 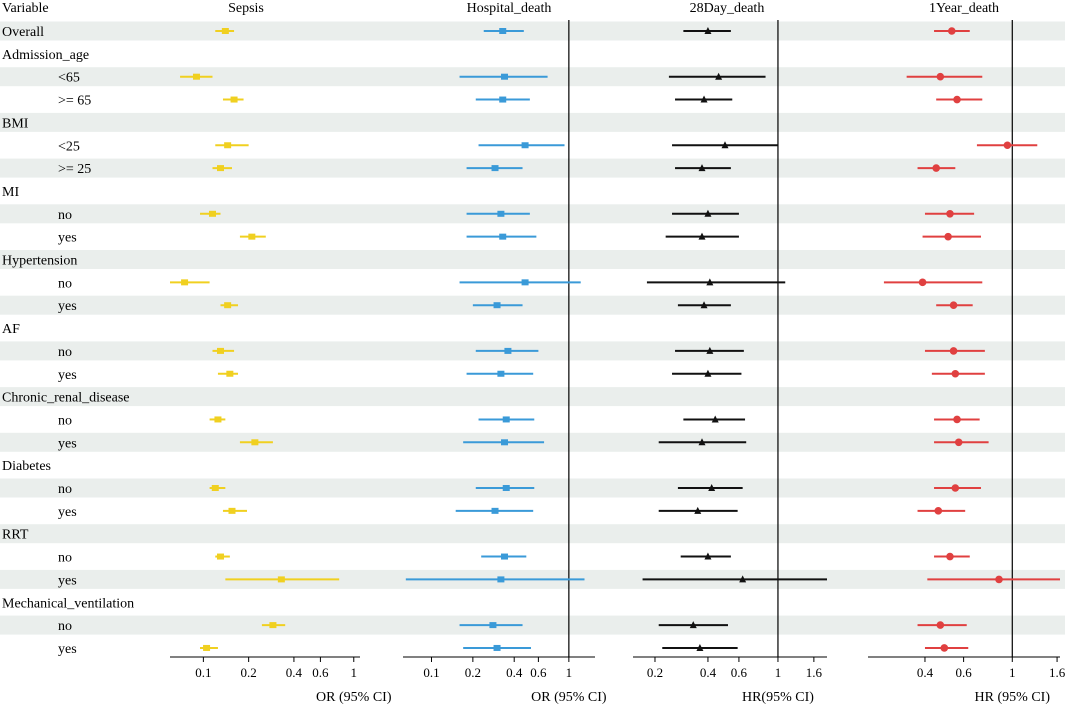 I want to click on row-label: AF, so click(x=11, y=329).